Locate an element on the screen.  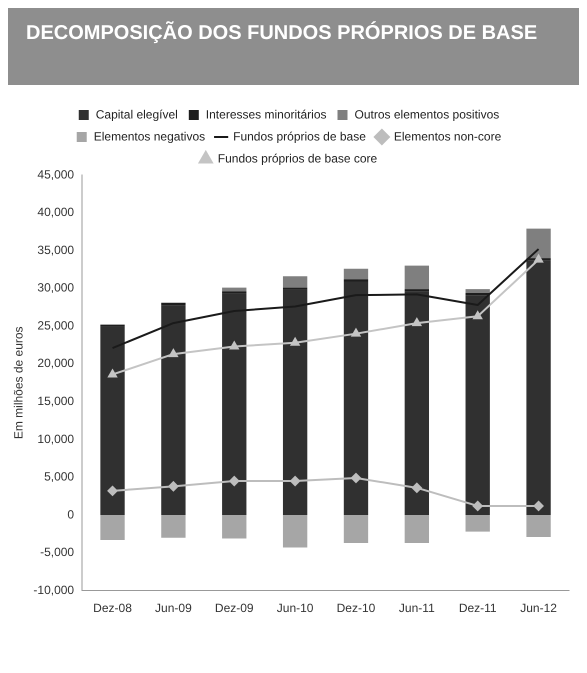
legend-label: Fundos próprios de base is located at coordinates (299, 136).